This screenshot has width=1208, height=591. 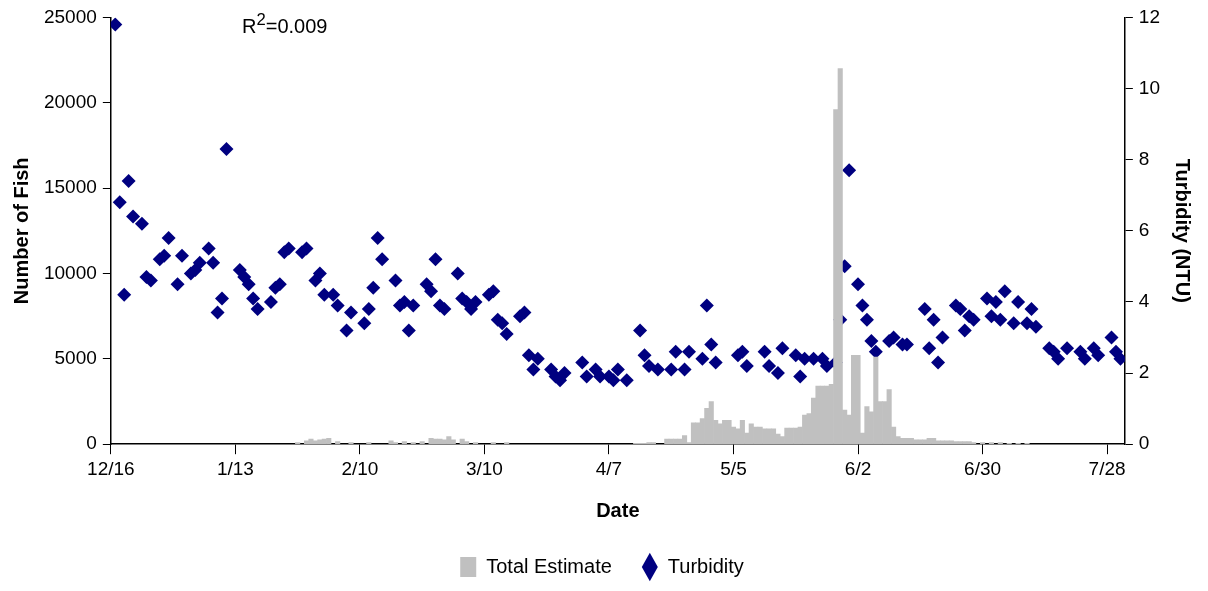 What do you see at coordinates (549, 565) in the screenshot?
I see `legend-label: Total Estimate` at bounding box center [549, 565].